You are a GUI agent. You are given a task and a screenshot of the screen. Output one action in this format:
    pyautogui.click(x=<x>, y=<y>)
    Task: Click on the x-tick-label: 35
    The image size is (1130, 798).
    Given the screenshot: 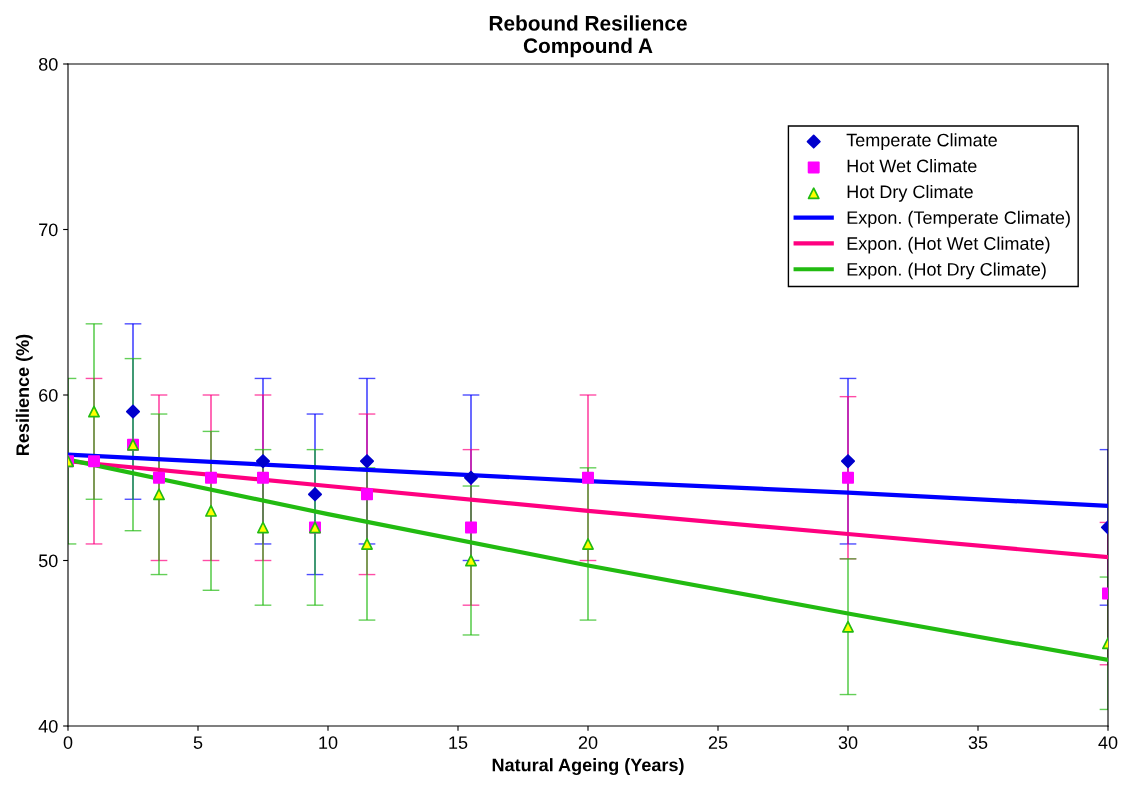 What is the action you would take?
    pyautogui.click(x=978, y=742)
    